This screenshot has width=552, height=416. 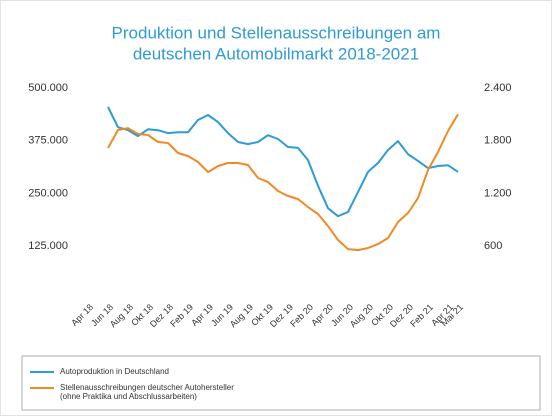 I want to click on y2-tick-label: 1.800, so click(x=498, y=141).